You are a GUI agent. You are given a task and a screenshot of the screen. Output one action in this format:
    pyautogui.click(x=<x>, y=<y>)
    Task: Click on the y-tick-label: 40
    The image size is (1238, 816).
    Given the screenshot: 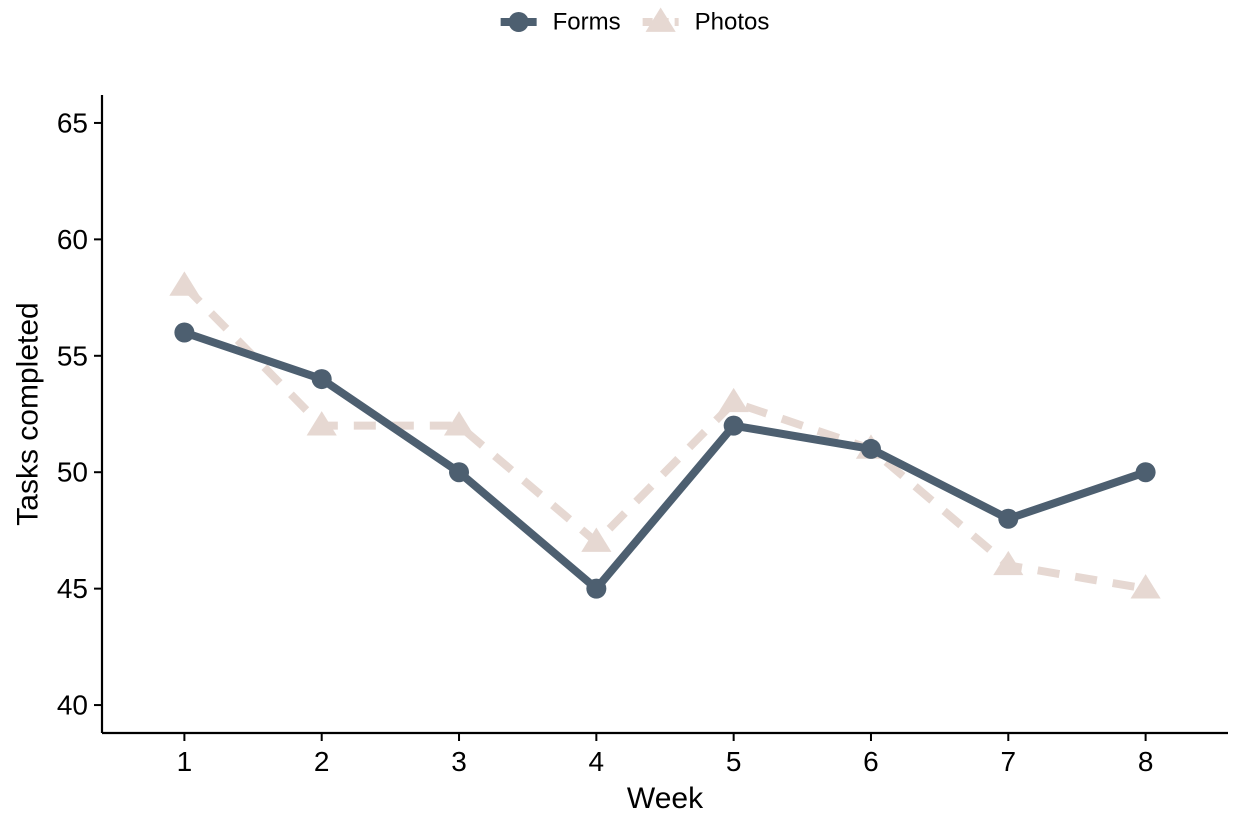 What is the action you would take?
    pyautogui.click(x=72, y=705)
    